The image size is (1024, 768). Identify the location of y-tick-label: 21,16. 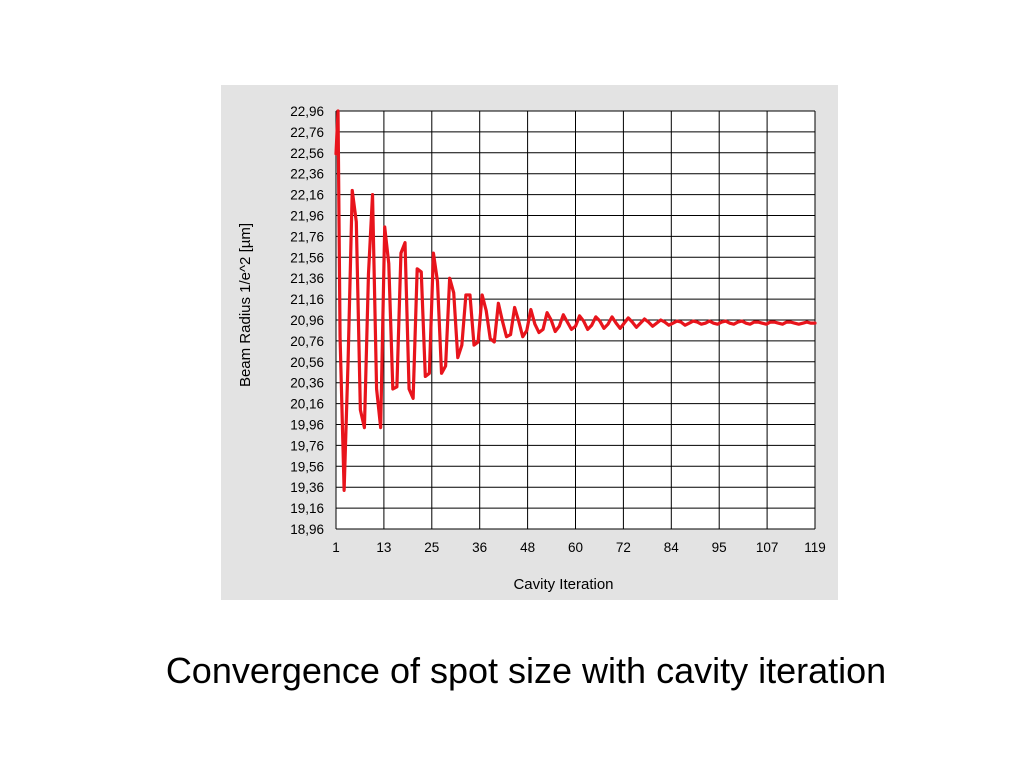
(307, 299).